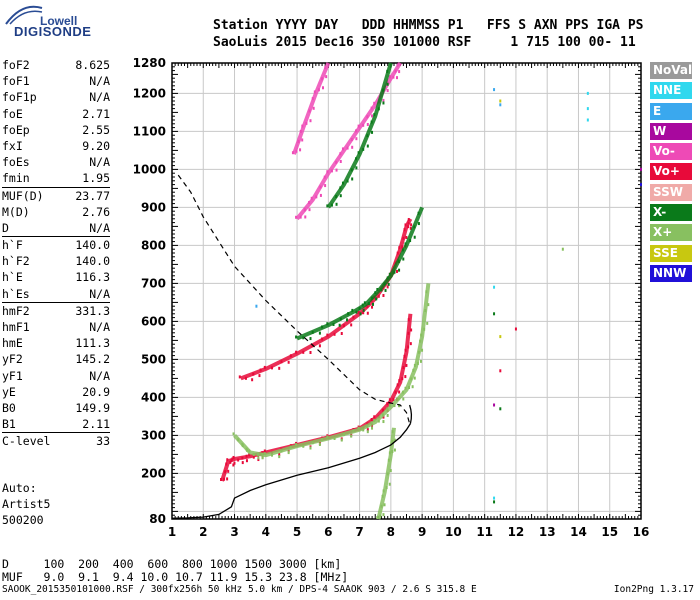  What do you see at coordinates (671, 91) in the screenshot?
I see `legend-item-nne: NNE` at bounding box center [671, 91].